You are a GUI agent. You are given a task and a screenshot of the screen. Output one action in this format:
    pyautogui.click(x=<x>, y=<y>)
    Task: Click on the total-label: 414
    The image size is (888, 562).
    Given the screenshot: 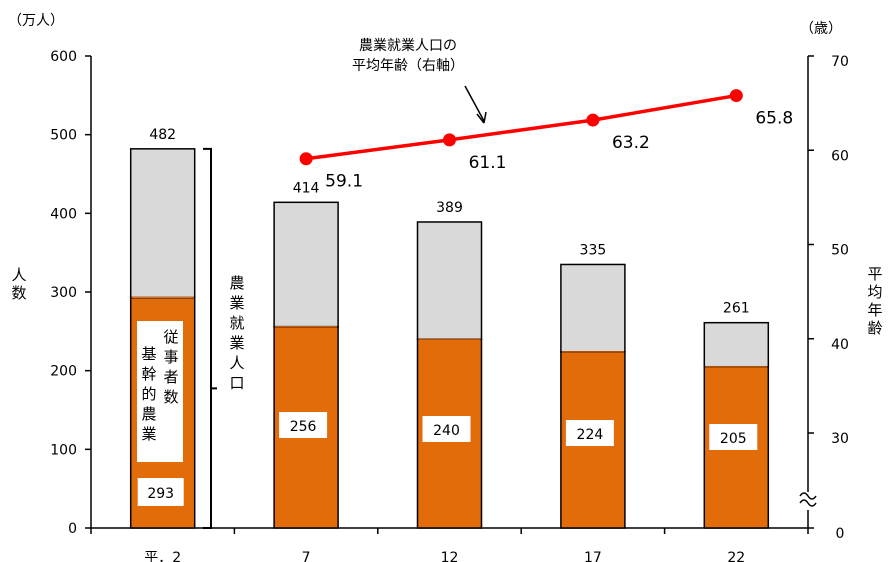 What is the action you would take?
    pyautogui.click(x=306, y=188)
    